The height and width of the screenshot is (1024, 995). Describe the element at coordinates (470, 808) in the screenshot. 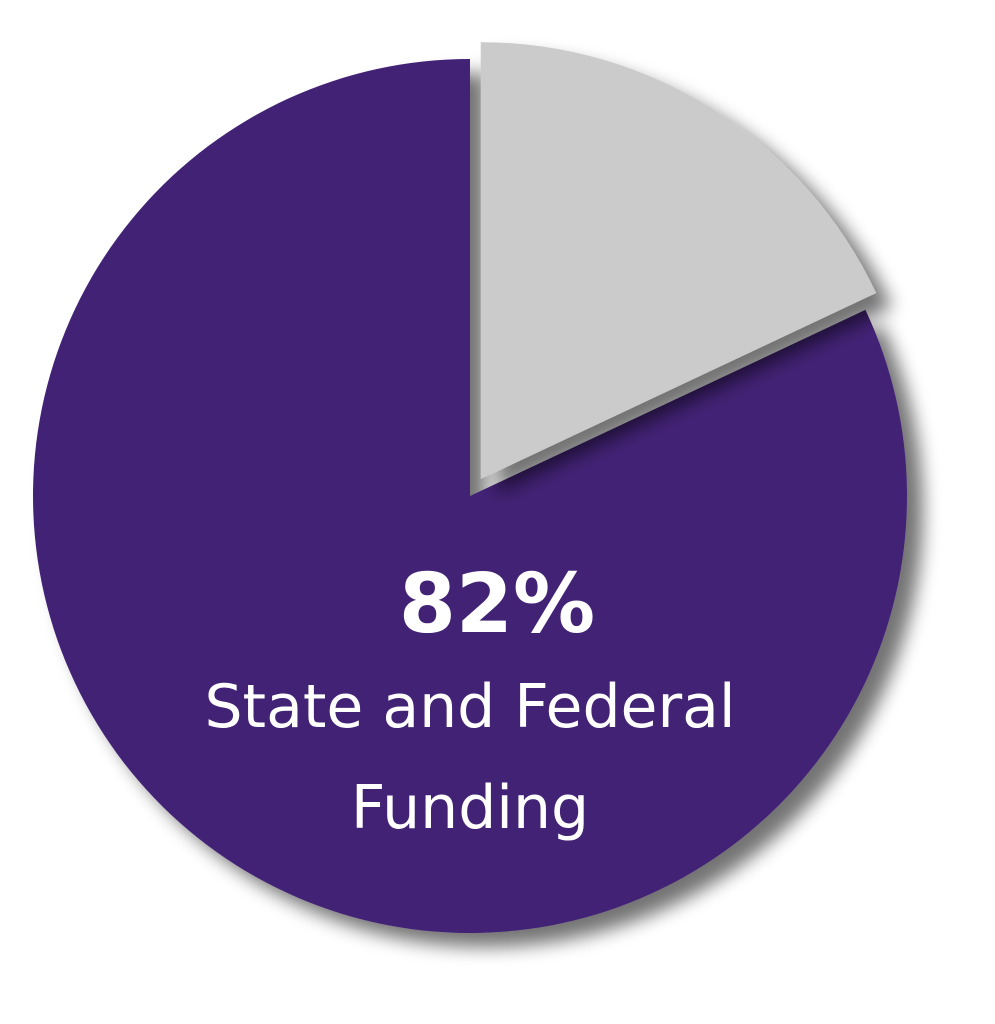

I see `slice-name-label-line-2: Funding` at that location.